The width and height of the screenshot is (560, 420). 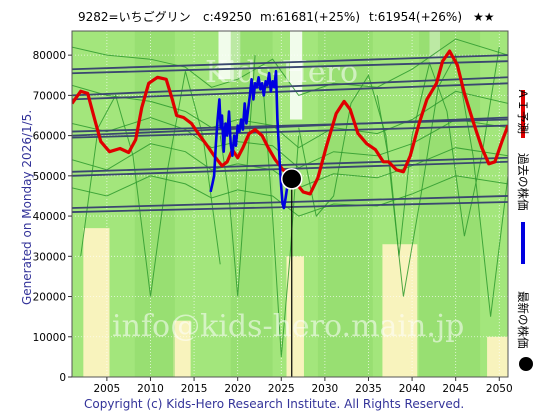 I want to click on y-tick-label-30000: 30000, so click(x=49, y=257).